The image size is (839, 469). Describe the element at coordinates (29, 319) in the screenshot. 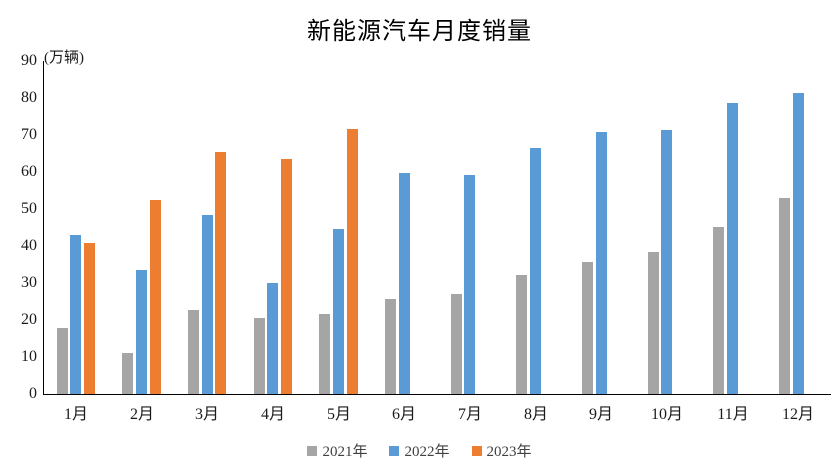

I see `y-tick-label: 20` at that location.